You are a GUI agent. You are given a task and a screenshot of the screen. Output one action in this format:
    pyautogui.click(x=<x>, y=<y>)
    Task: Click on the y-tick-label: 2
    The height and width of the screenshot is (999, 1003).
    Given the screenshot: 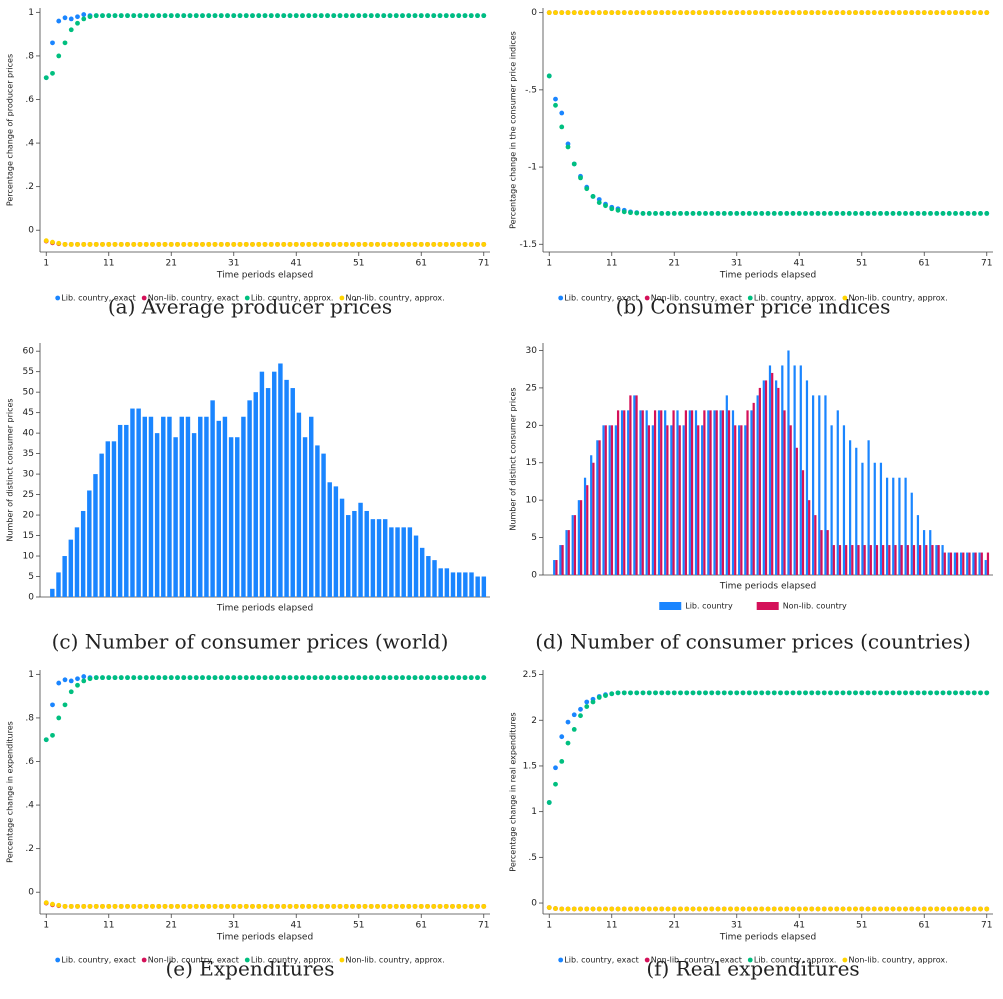 What is the action you would take?
    pyautogui.click(x=534, y=721)
    